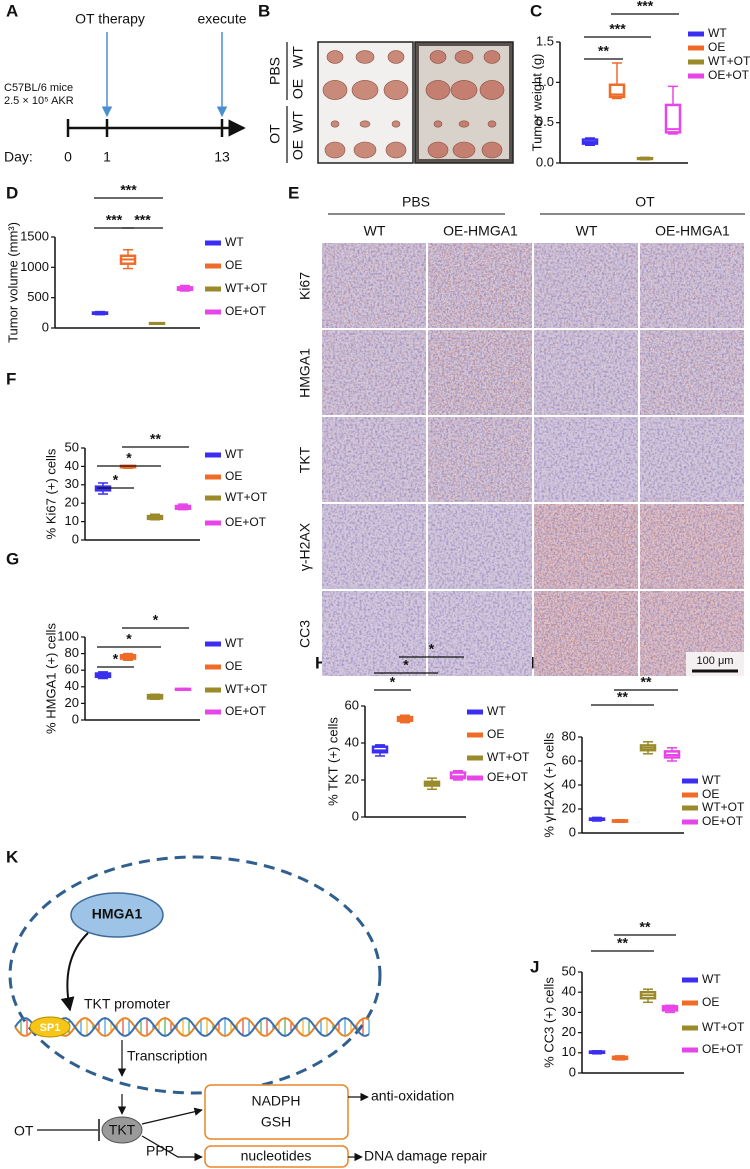  I want to click on group-label: OT, so click(275, 134).